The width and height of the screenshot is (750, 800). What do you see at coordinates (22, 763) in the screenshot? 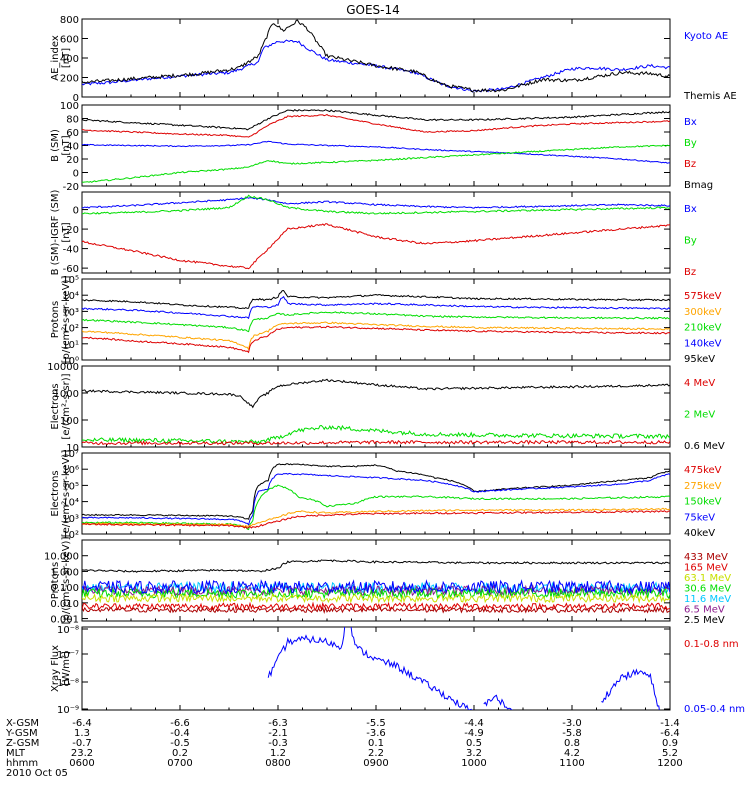
I see `footer-row-label: hhmm` at bounding box center [22, 763].